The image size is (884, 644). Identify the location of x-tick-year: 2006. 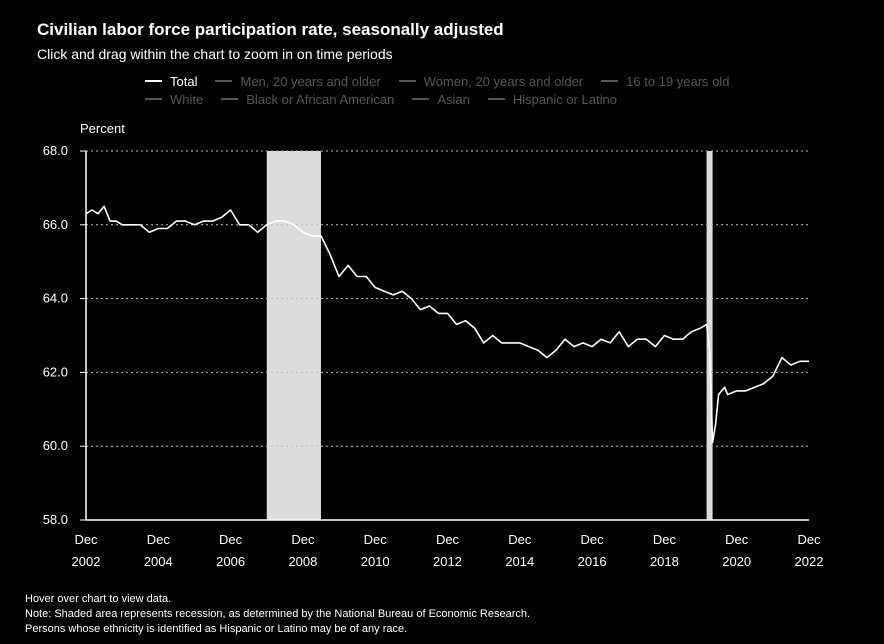
(230, 561).